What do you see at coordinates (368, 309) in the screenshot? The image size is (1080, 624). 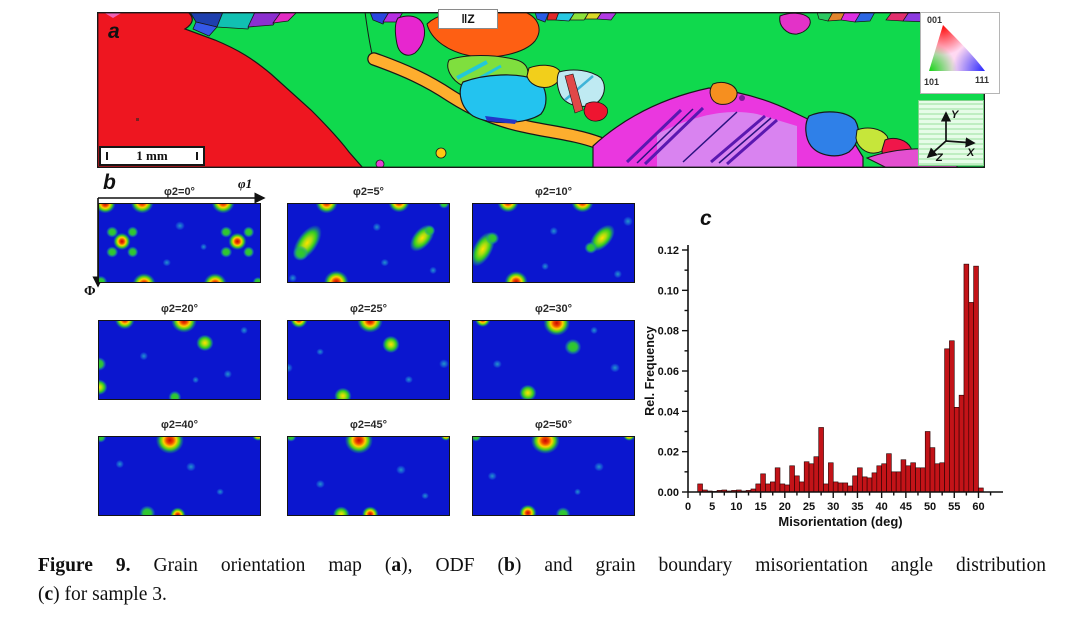 I see `odf-section-label: φ2=25°` at bounding box center [368, 309].